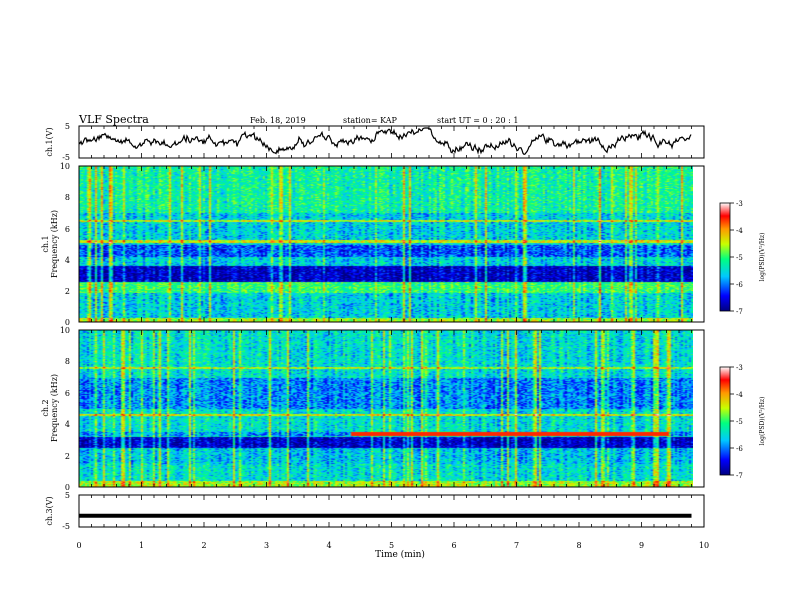 Image resolution: width=792 pixels, height=612 pixels. I want to click on ch2-cbar-tick-m7: -7, so click(739, 476).